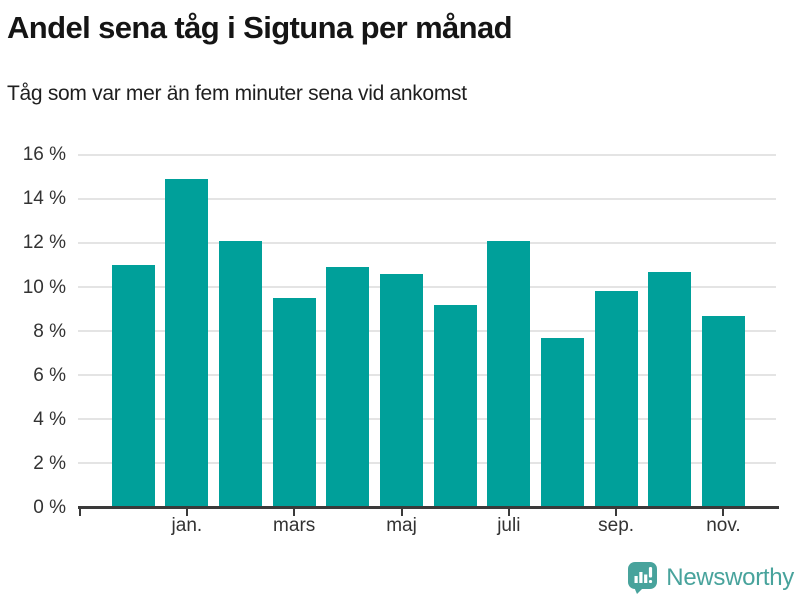  What do you see at coordinates (294, 525) in the screenshot?
I see `x-axis-label-mars: mars` at bounding box center [294, 525].